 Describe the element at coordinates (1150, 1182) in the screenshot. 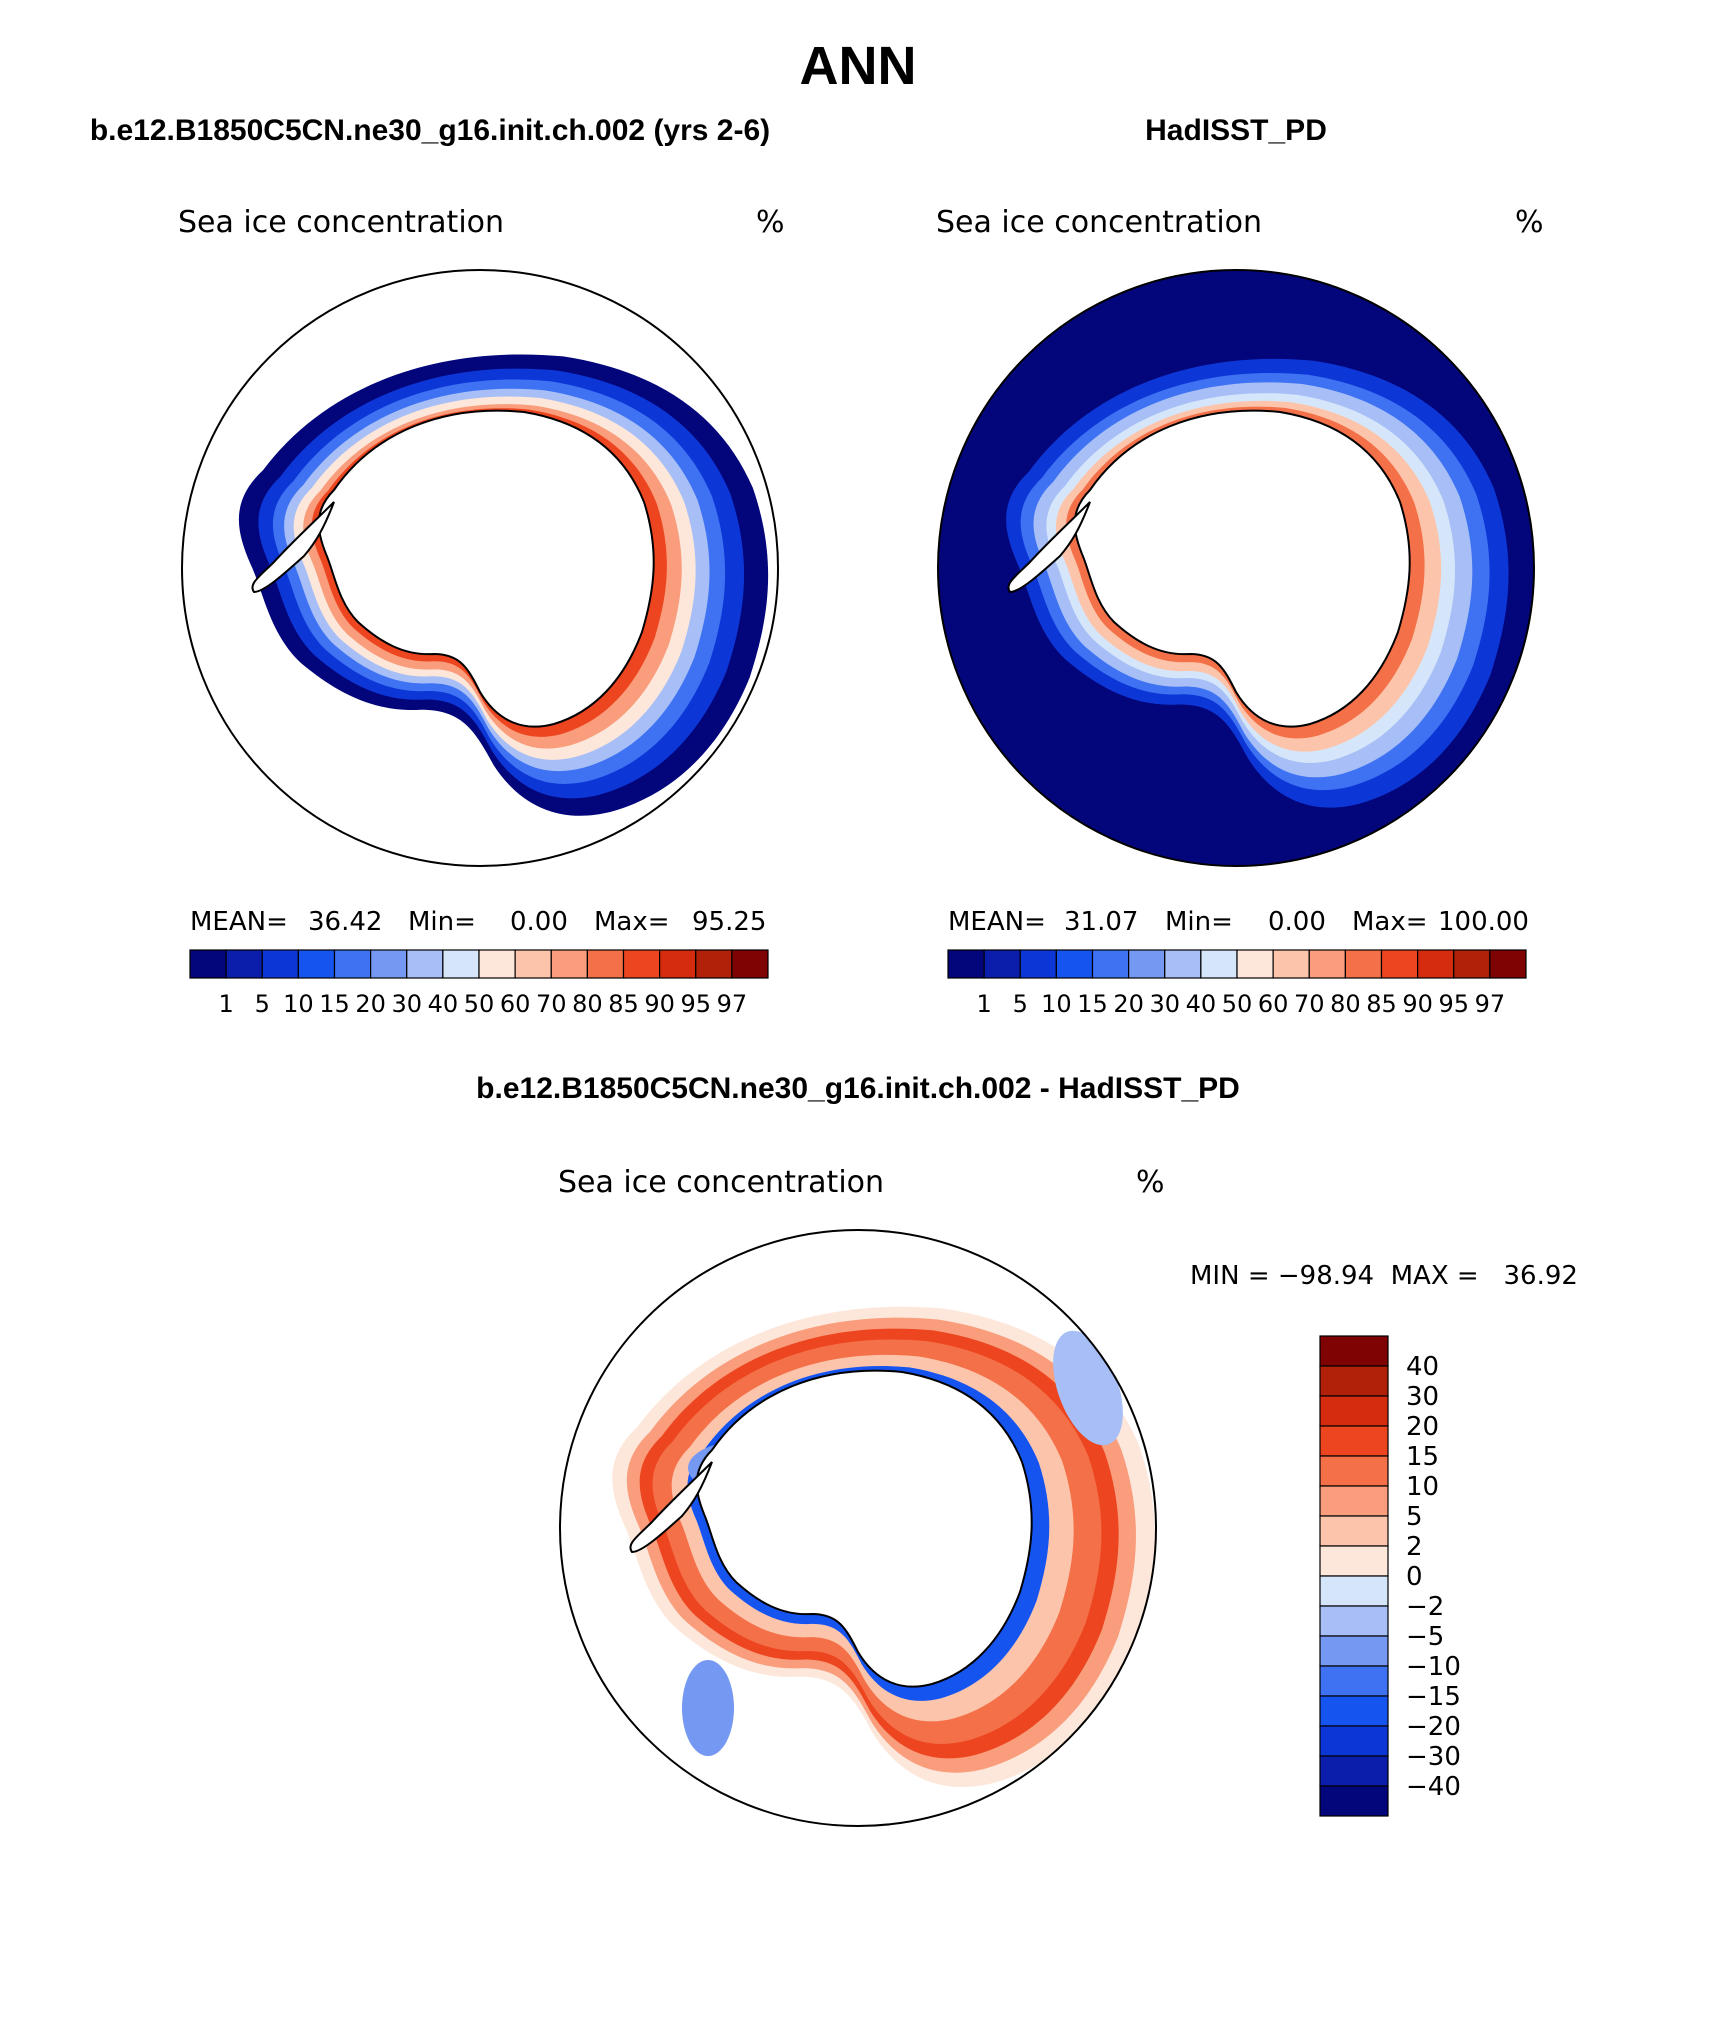

I see `diff-units-label: %` at that location.